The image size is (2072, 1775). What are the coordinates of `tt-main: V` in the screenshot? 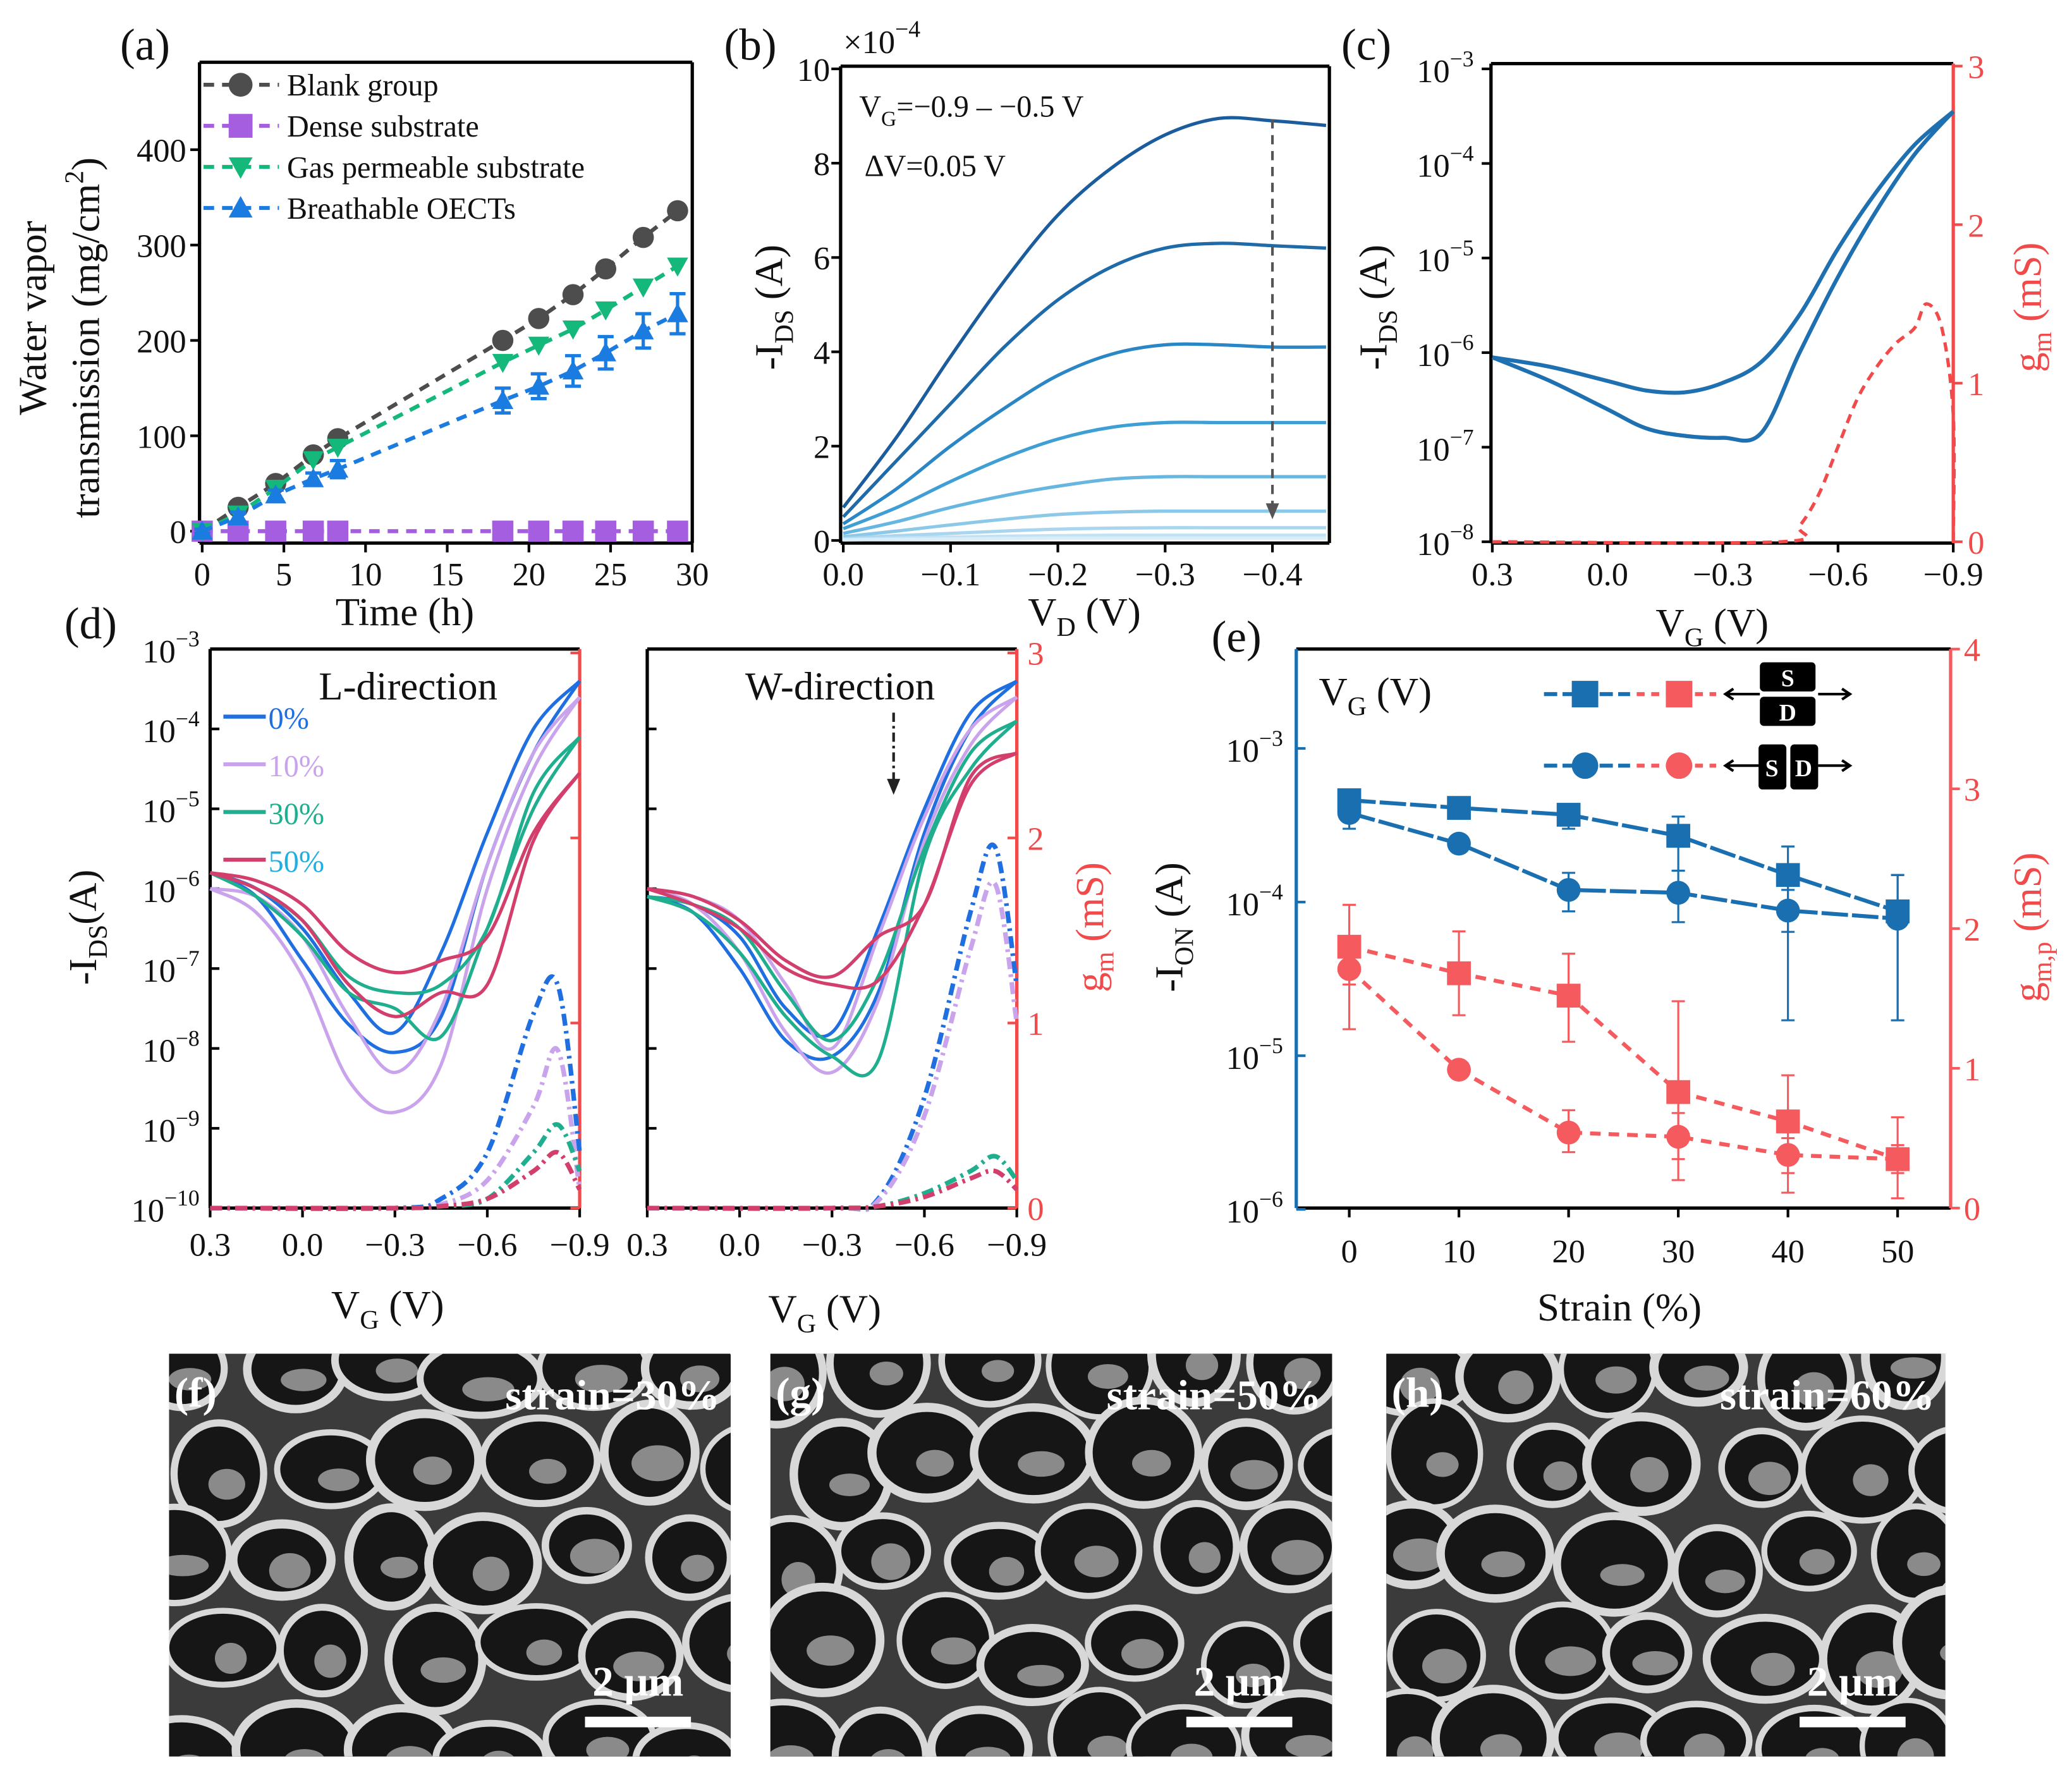 It's located at (1333, 691).